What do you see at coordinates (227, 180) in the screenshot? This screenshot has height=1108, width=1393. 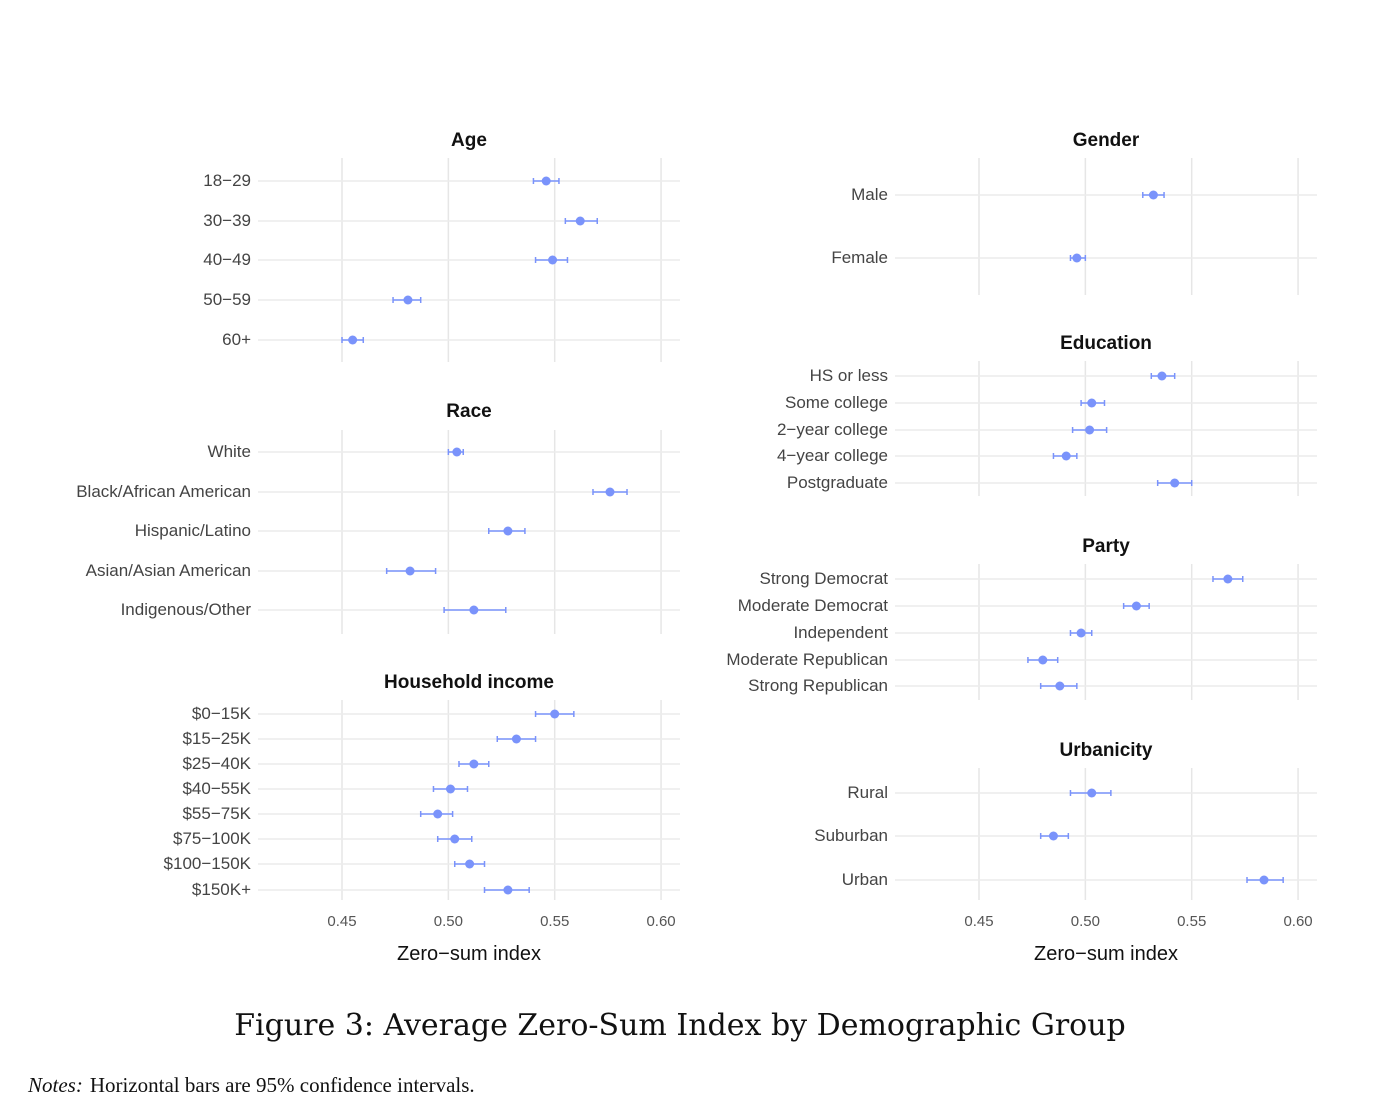 I see `category-label: 18−29` at bounding box center [227, 180].